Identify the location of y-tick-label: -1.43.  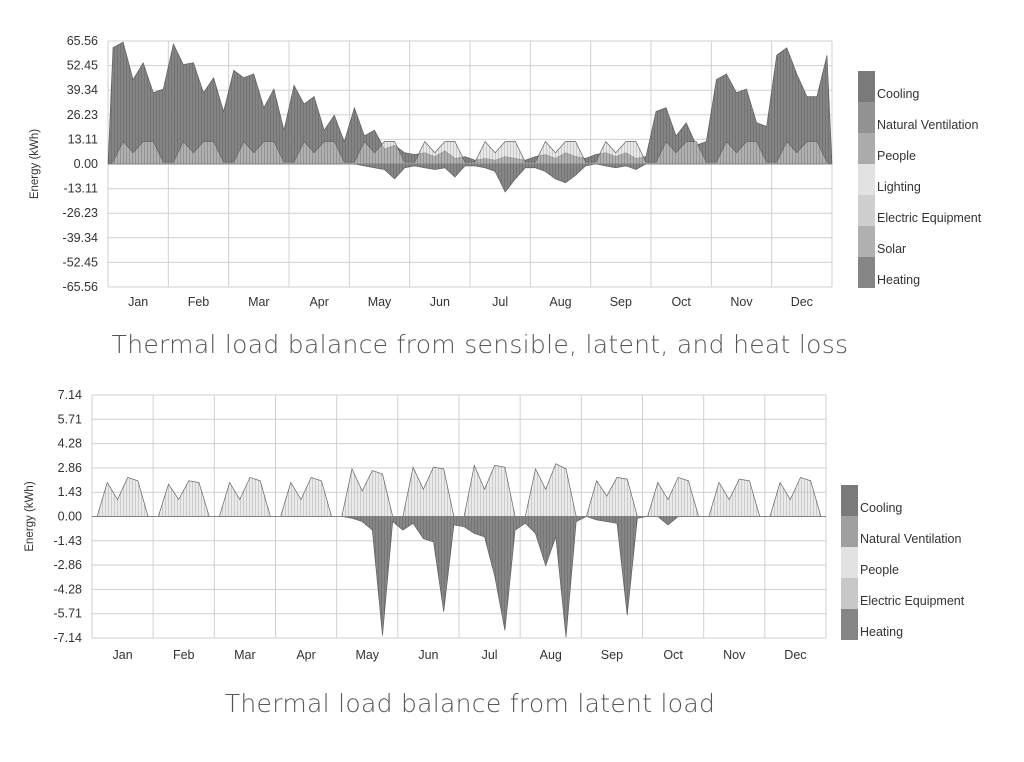
(68, 541).